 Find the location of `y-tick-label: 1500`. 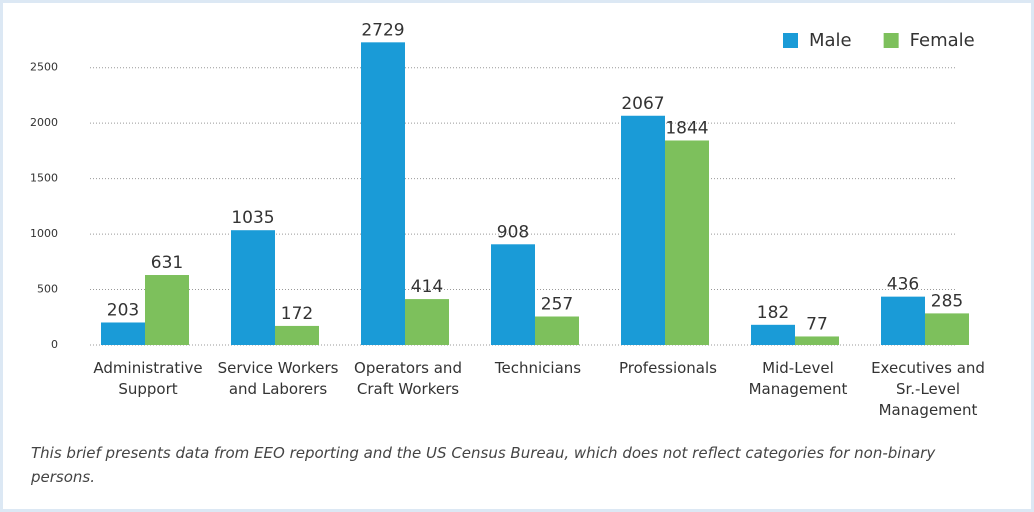

y-tick-label: 1500 is located at coordinates (44, 178).